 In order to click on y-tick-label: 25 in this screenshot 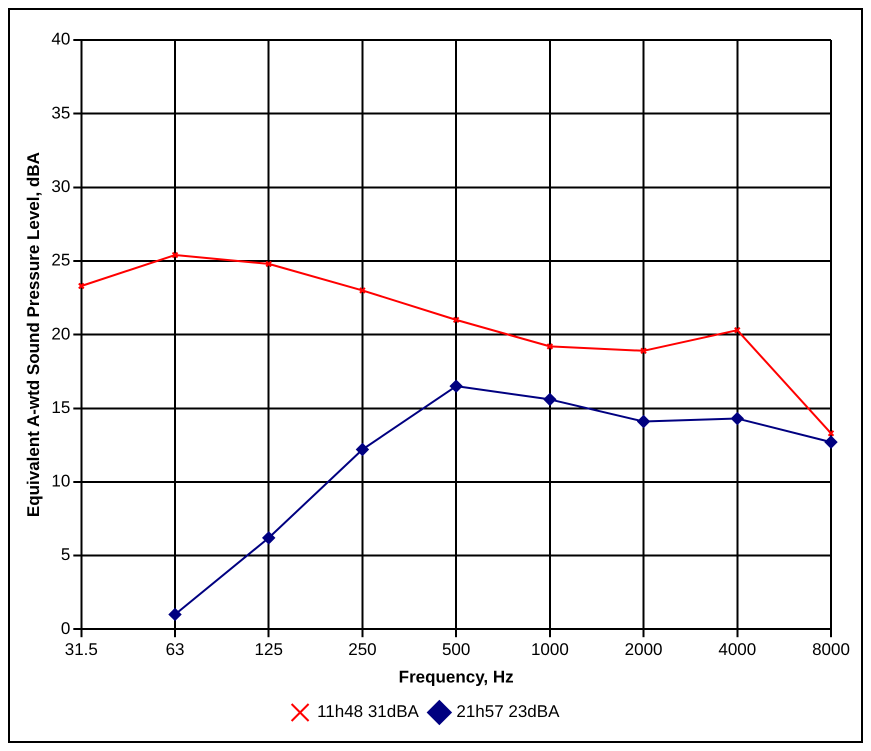, I will do `click(60, 260)`.